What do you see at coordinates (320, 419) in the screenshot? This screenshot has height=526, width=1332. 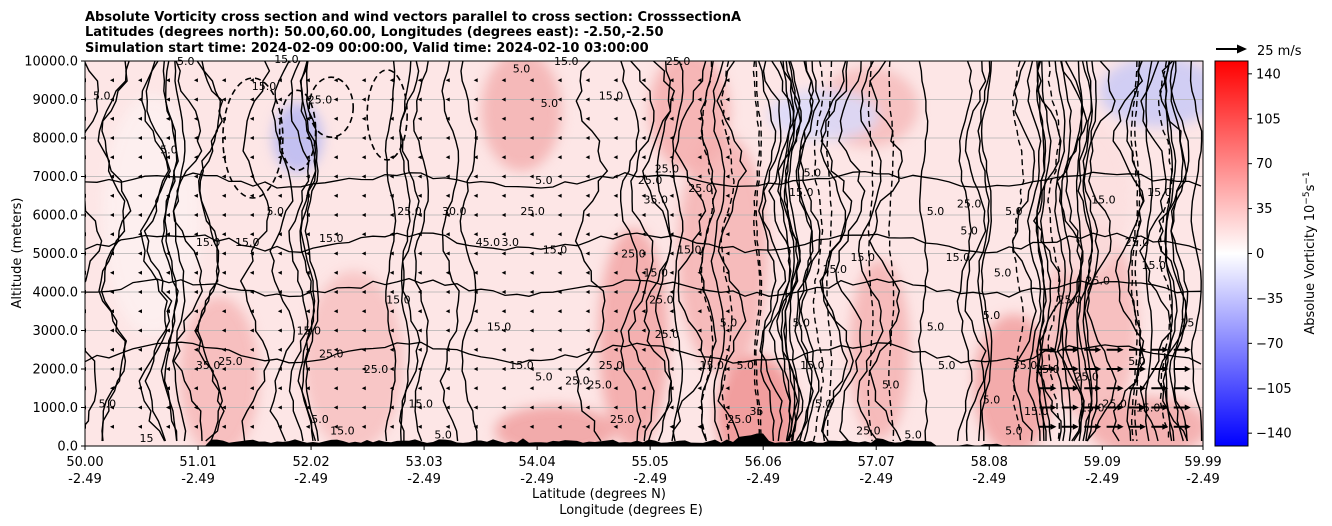 I see `contour-label: 5.0` at bounding box center [320, 419].